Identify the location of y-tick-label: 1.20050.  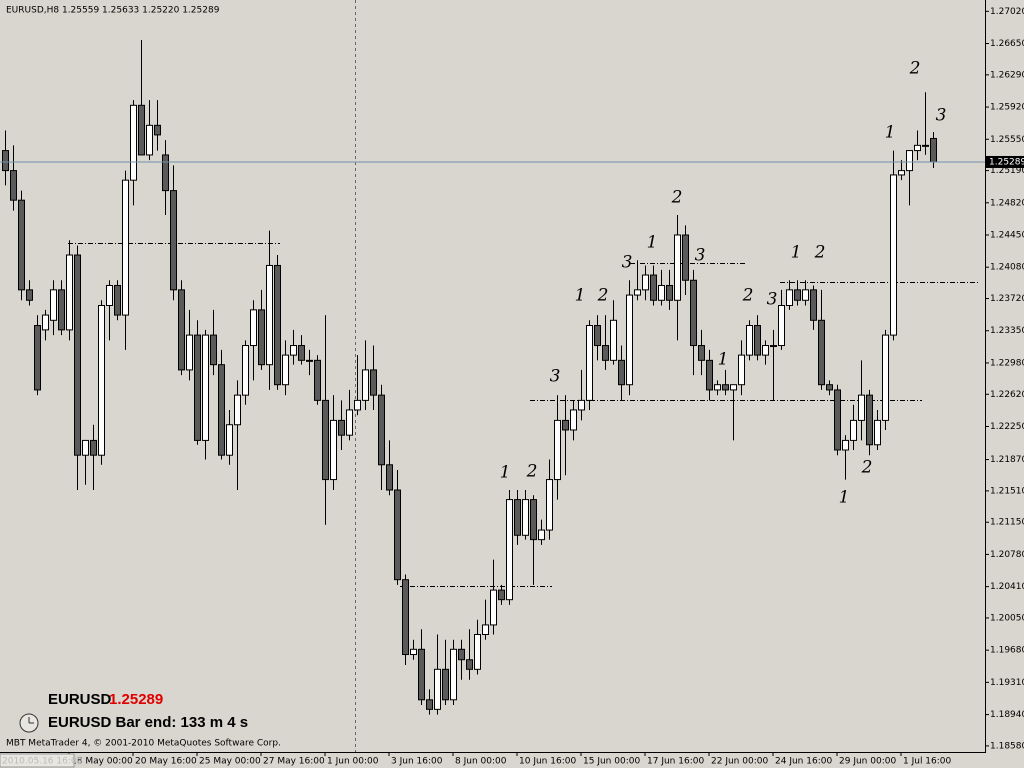
(1007, 618).